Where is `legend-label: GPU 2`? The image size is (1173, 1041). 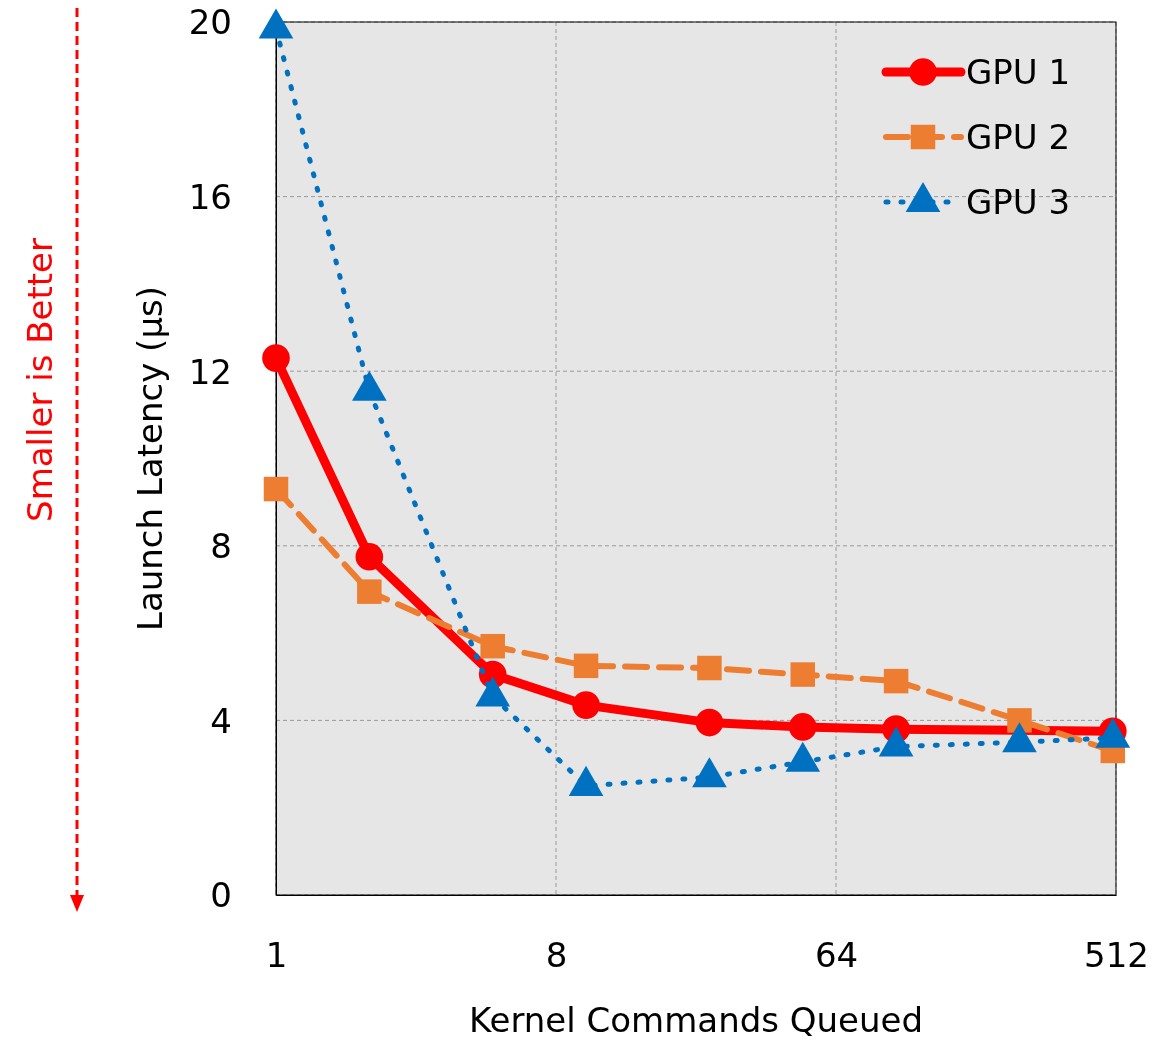 legend-label: GPU 2 is located at coordinates (1018, 136).